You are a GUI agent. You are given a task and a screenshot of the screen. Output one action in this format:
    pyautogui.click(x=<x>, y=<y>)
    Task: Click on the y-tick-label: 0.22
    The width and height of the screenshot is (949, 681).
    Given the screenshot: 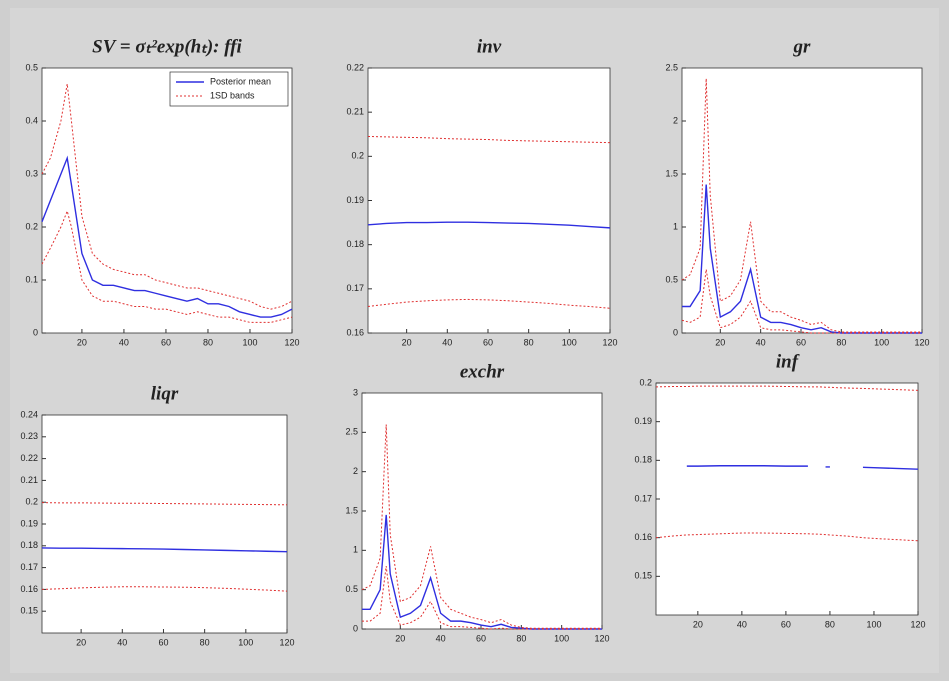 What is the action you would take?
    pyautogui.click(x=355, y=67)
    